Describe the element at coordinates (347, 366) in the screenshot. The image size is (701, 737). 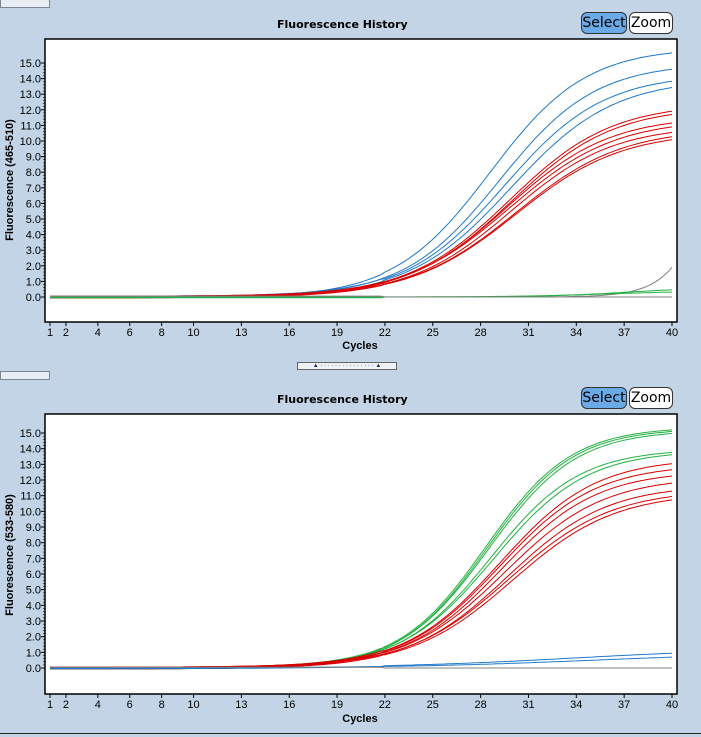
I see `panel-splitter: ▲ · · · · · · · · · · · · · · · ▲` at that location.